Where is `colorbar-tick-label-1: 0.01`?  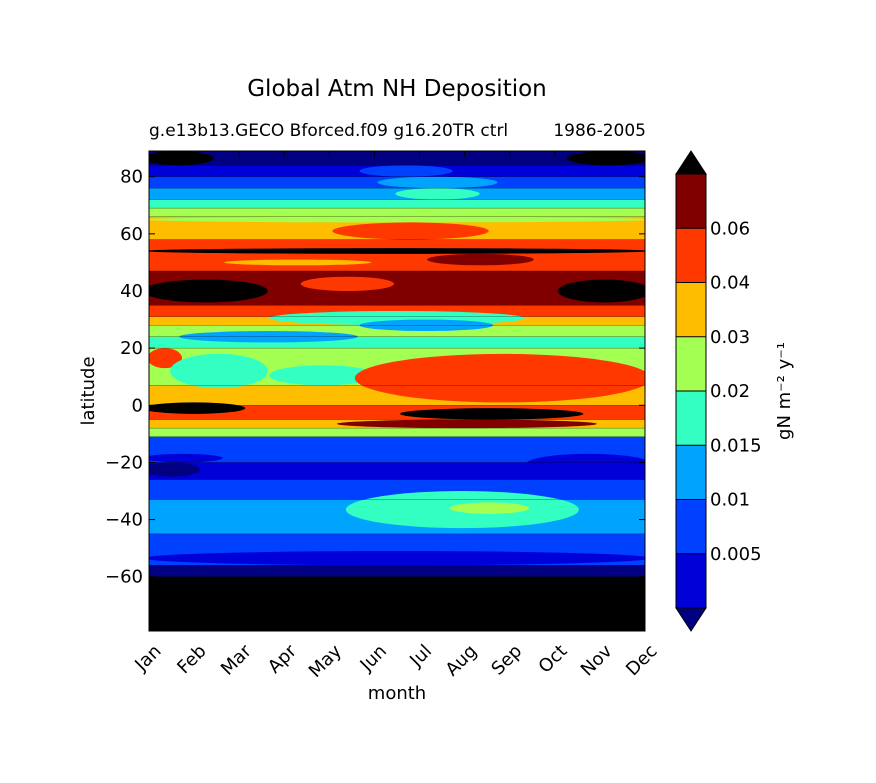
colorbar-tick-label-1: 0.01 is located at coordinates (730, 500).